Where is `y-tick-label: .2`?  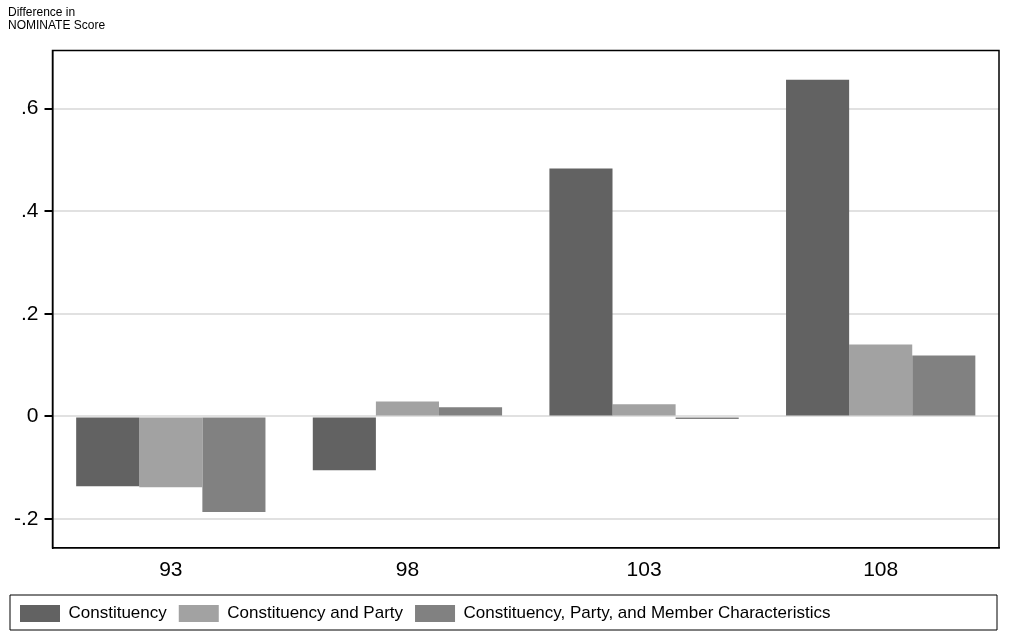 y-tick-label: .2 is located at coordinates (29, 312).